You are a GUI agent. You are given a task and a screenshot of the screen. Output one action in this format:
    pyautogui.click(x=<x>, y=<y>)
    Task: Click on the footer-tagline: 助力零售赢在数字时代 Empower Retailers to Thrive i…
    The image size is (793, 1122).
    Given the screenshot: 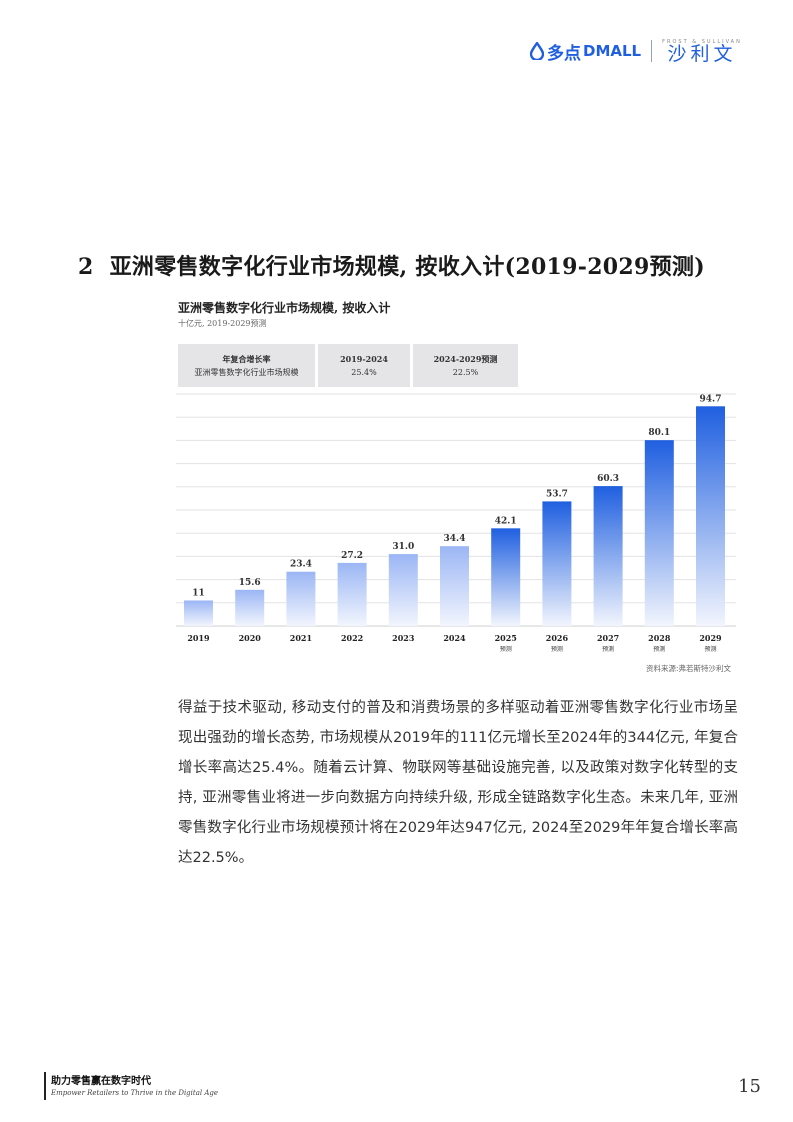 What is the action you would take?
    pyautogui.click(x=131, y=1086)
    